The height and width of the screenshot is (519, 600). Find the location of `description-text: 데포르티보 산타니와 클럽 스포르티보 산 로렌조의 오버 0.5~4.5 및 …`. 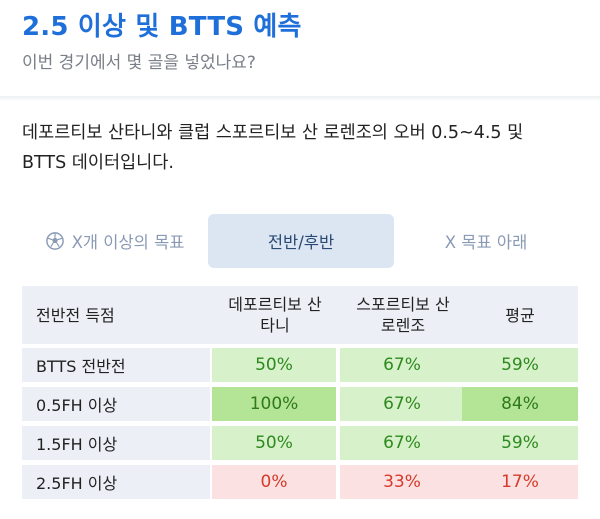

description-text: 데포르티보 산타니와 클럽 스포르티보 산 로렌조의 오버 0.5~4.5 및 … is located at coordinates (302, 148).